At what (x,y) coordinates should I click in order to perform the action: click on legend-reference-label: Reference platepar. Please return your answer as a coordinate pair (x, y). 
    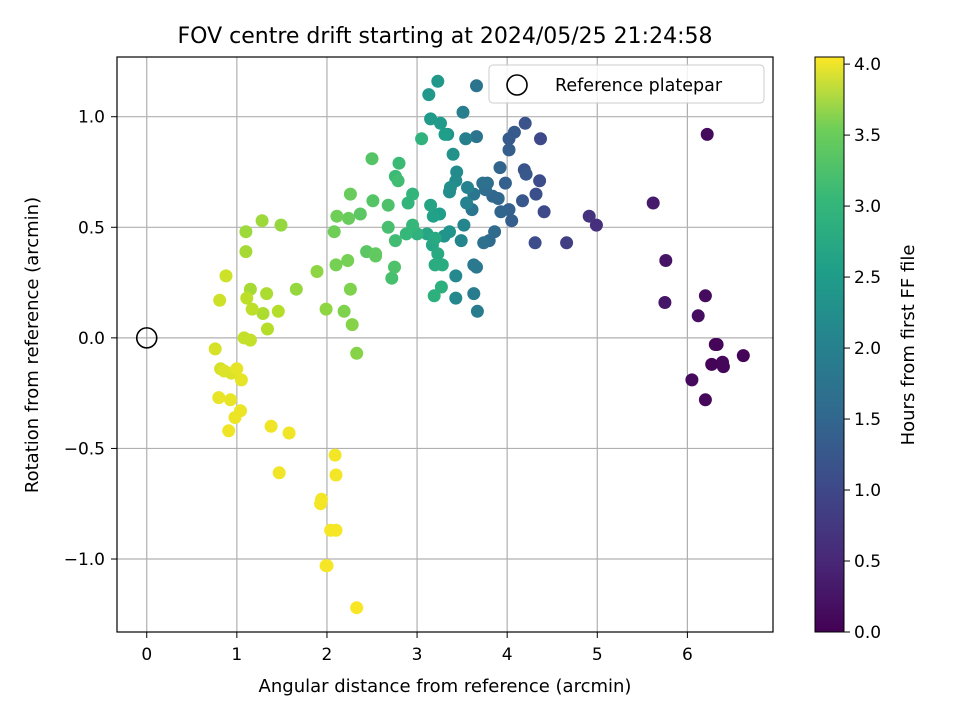
    Looking at the image, I should click on (639, 86).